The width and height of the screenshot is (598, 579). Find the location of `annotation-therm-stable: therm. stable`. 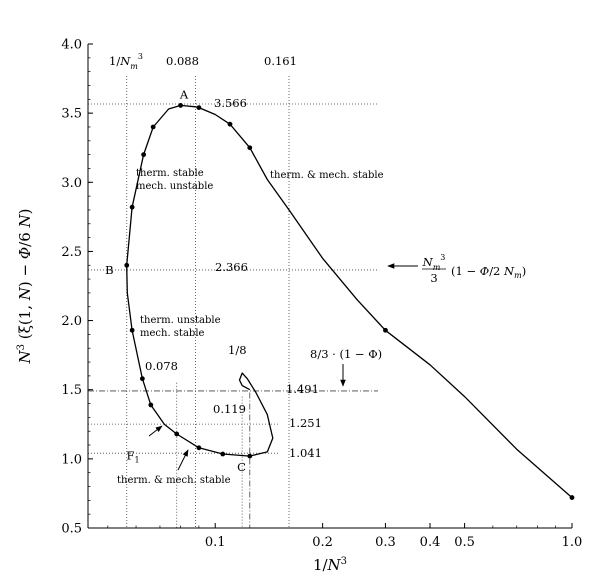

annotation-therm-stable: therm. stable is located at coordinates (170, 173).